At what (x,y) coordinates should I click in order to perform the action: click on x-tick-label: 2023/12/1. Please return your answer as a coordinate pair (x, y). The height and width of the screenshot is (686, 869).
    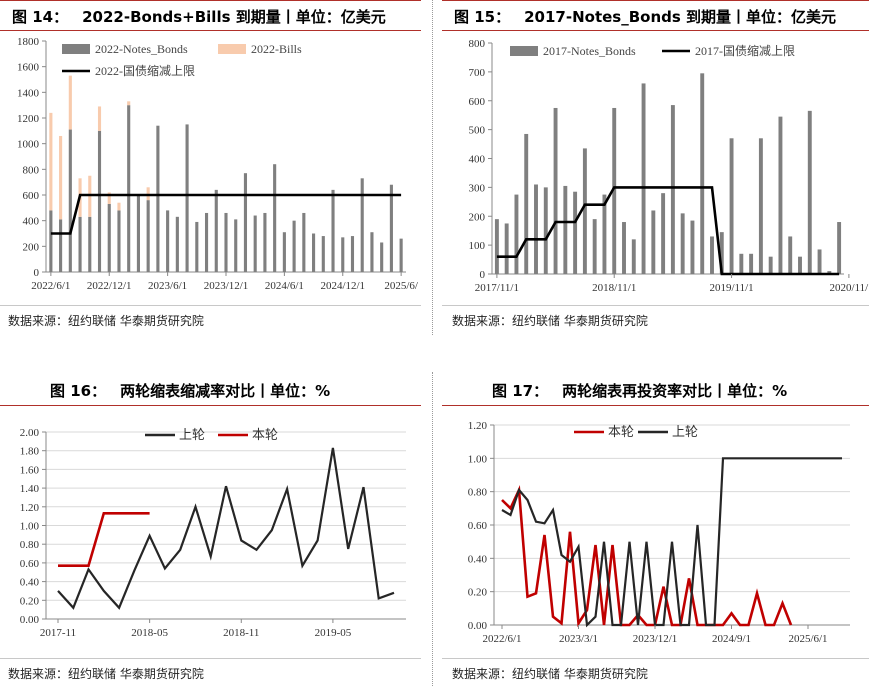
    Looking at the image, I should click on (655, 639).